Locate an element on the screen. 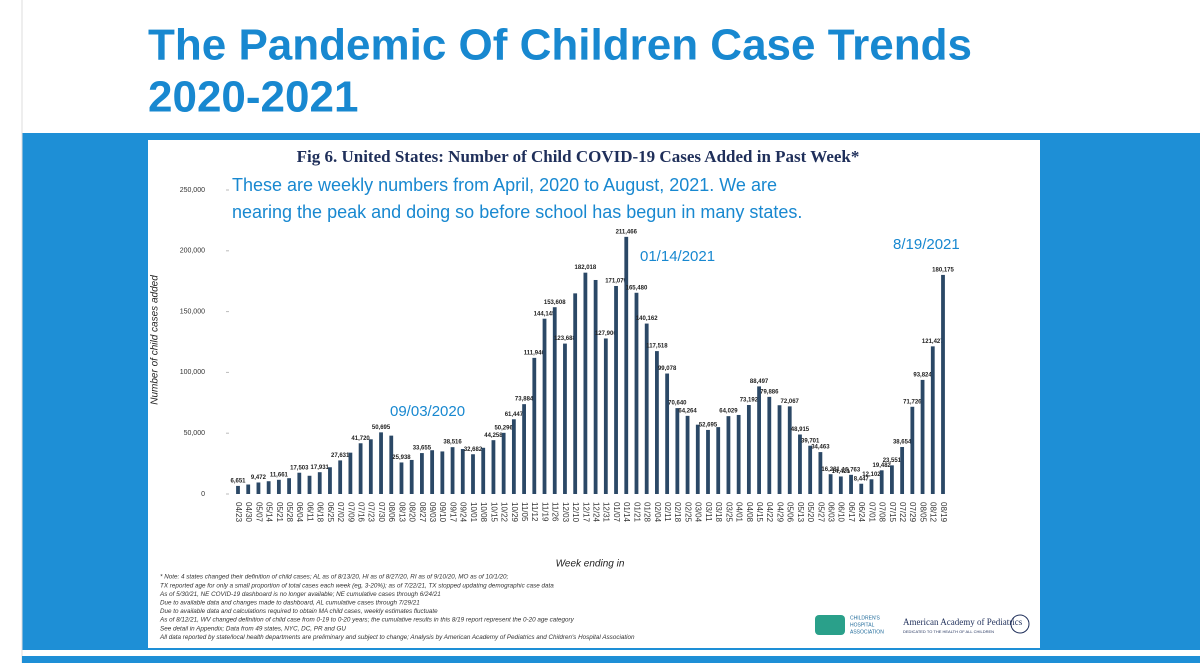  x-tick-label: 01/28 is located at coordinates (647, 512).